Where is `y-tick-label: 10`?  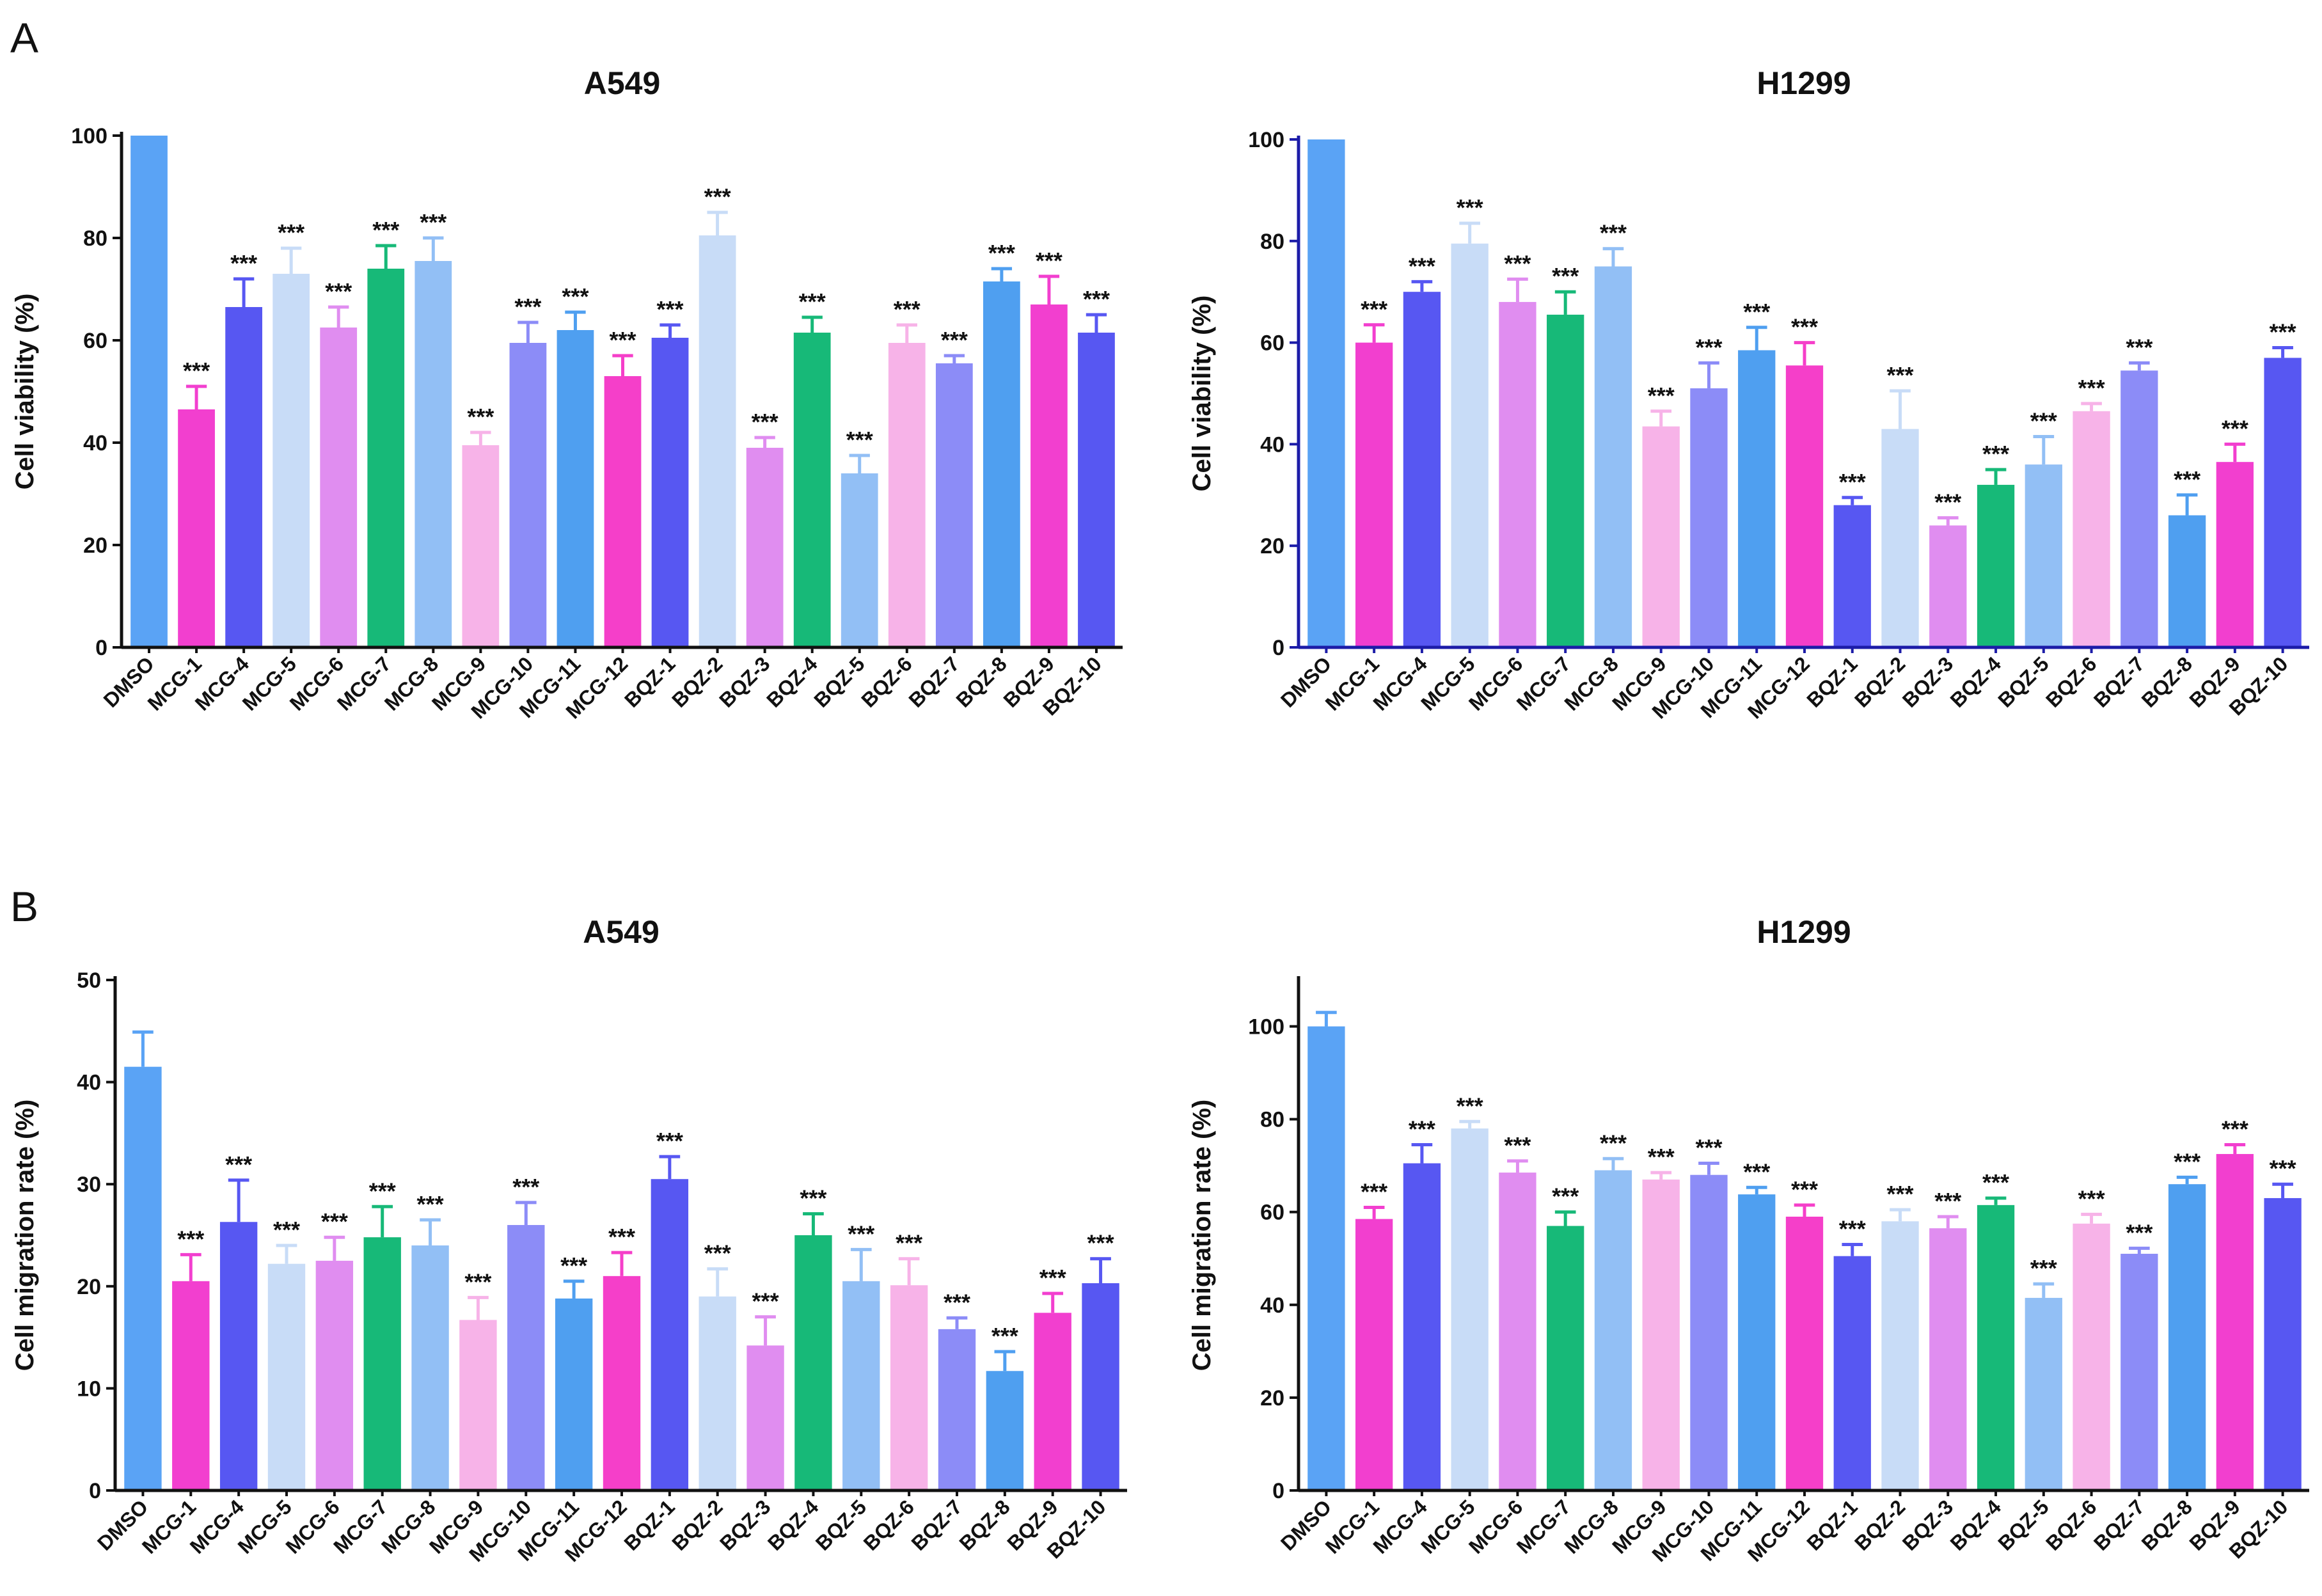 y-tick-label: 10 is located at coordinates (89, 1389).